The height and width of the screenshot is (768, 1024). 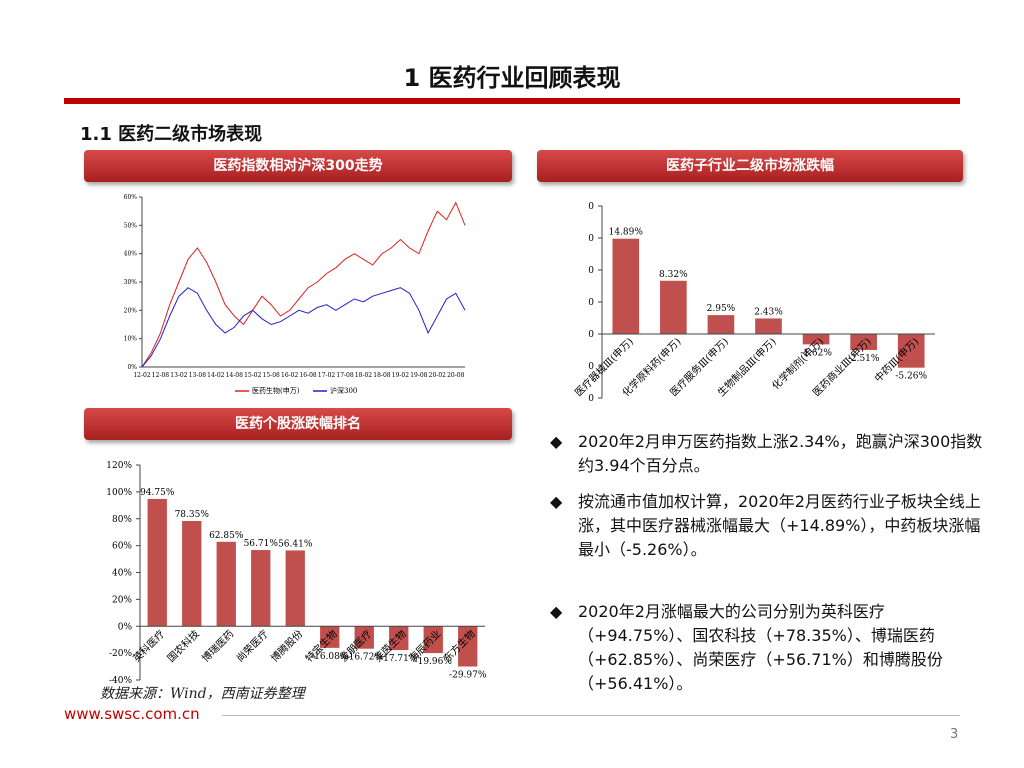 What do you see at coordinates (399, 659) in the screenshot?
I see `value-label: -17.71%` at bounding box center [399, 659].